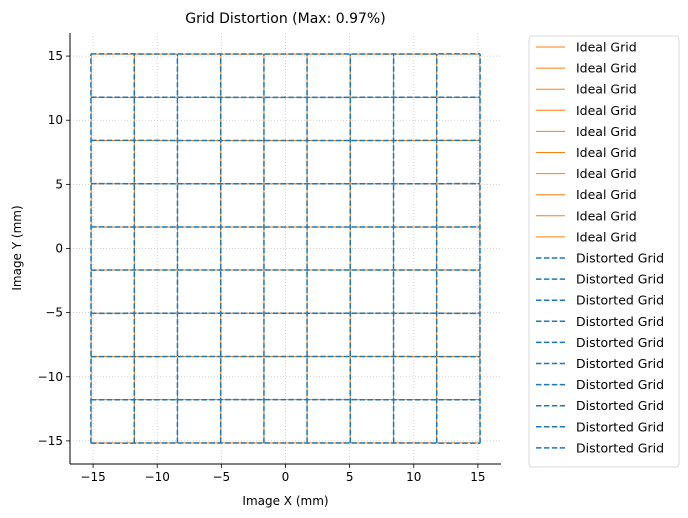  Describe the element at coordinates (350, 477) in the screenshot. I see `x-tick-label: 5` at that location.